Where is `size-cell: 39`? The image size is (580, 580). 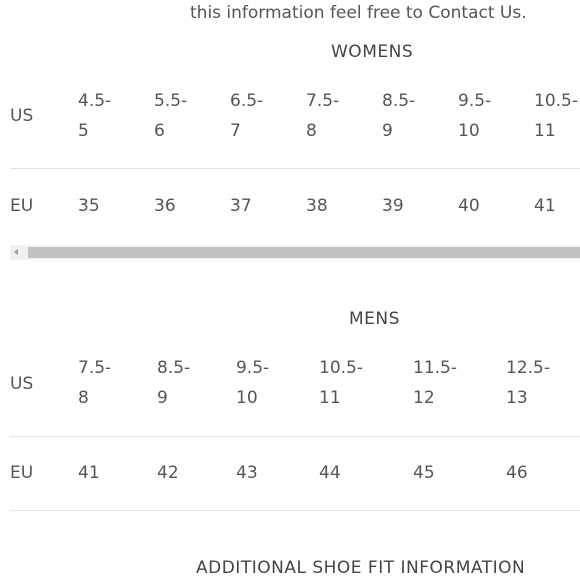
size-cell: 39 is located at coordinates (393, 206).